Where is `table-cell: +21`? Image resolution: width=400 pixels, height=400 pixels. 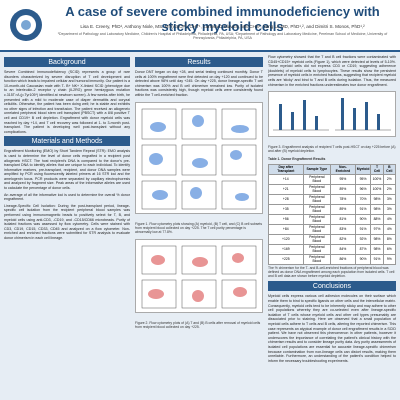
table-cell: +21 is located at coordinates (286, 189).